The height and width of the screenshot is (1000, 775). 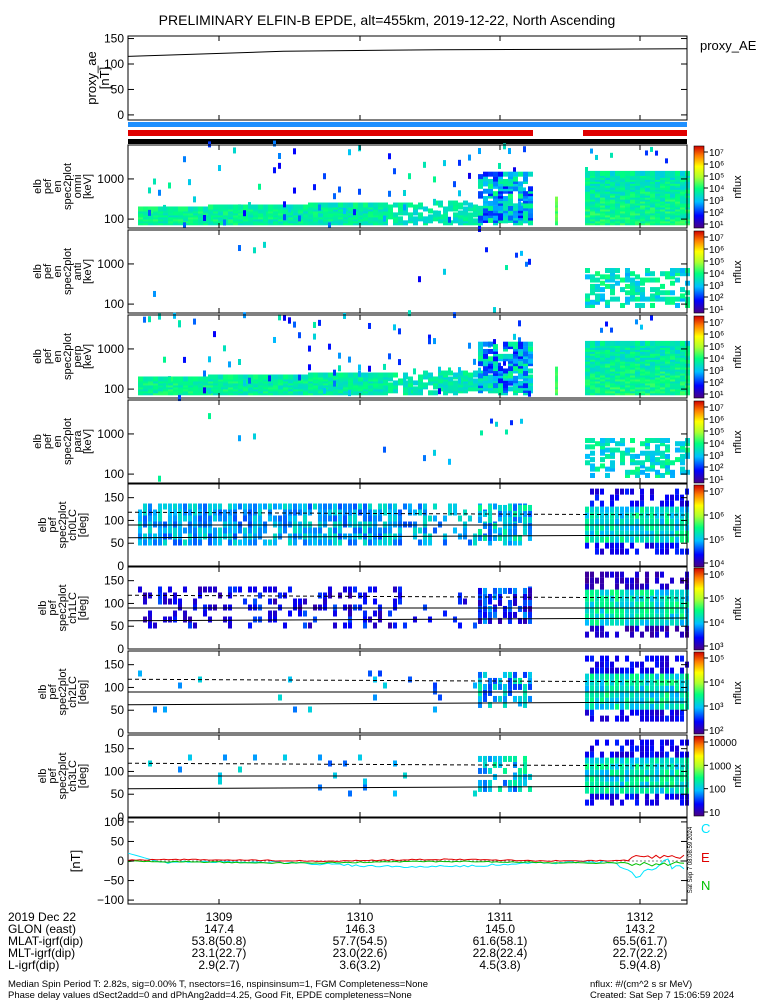 I want to click on orbit-value: 3.6(3.2), so click(x=359, y=965).